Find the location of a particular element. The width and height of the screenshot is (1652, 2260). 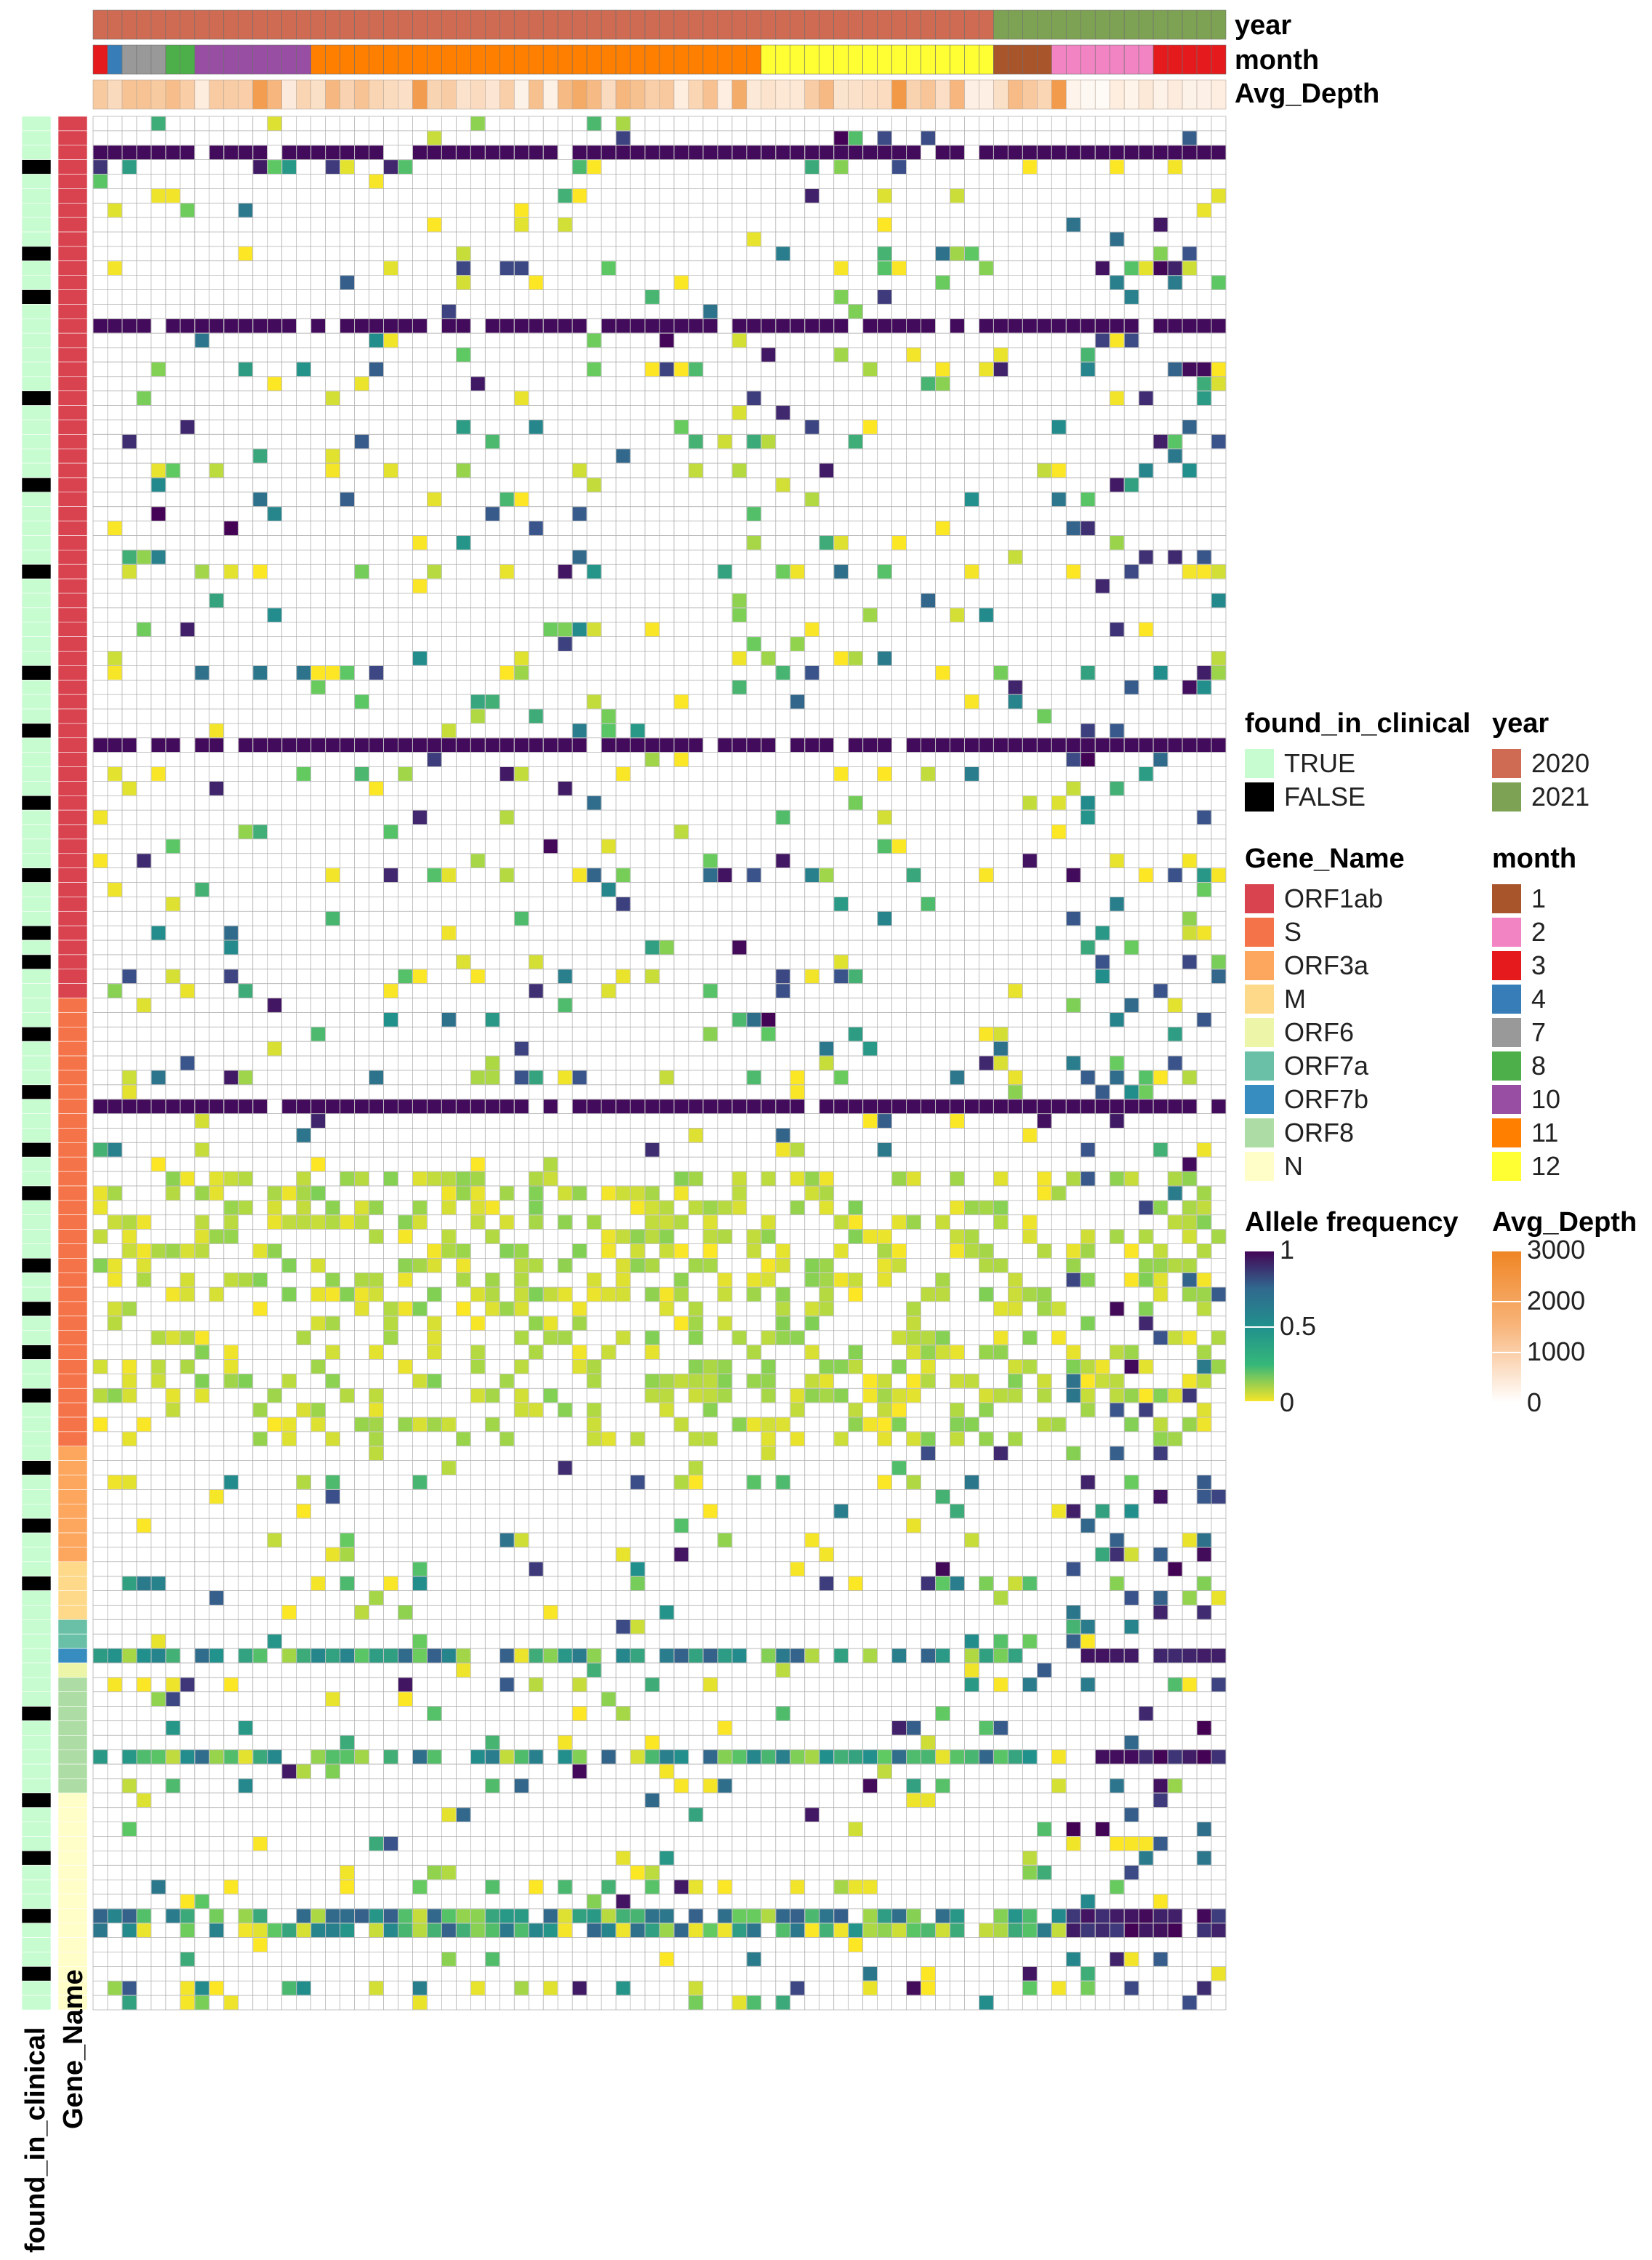

legend-item: 1 is located at coordinates (1534, 898).